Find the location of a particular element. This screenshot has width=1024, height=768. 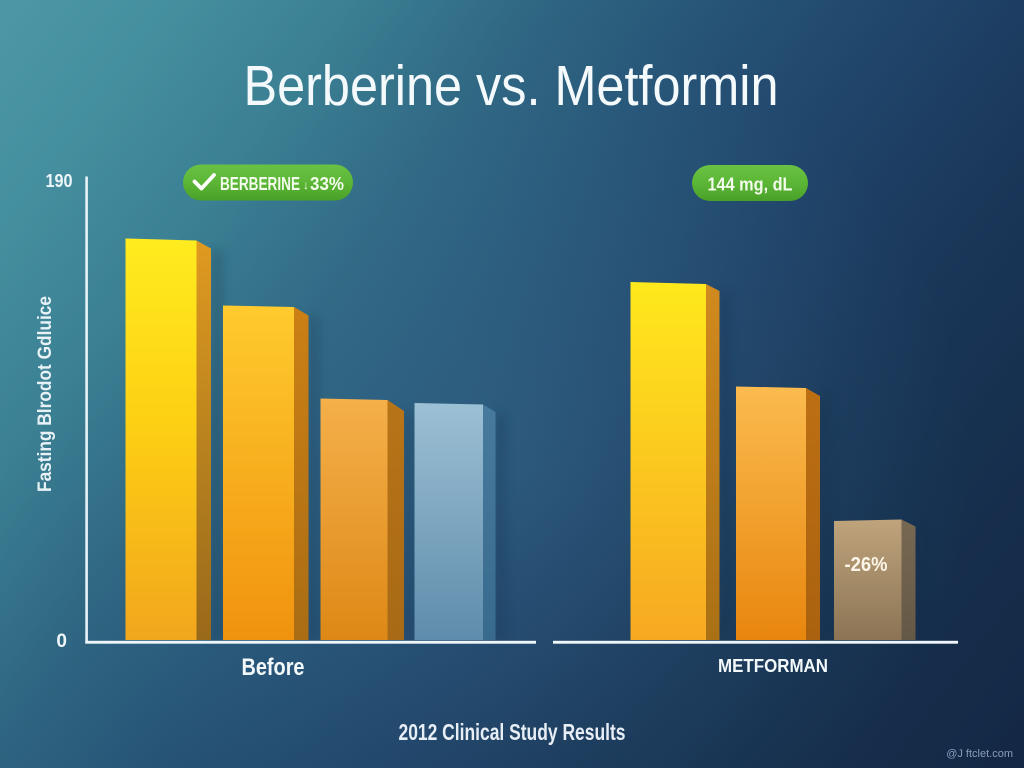

svg-text: 0 is located at coordinates (61, 641).